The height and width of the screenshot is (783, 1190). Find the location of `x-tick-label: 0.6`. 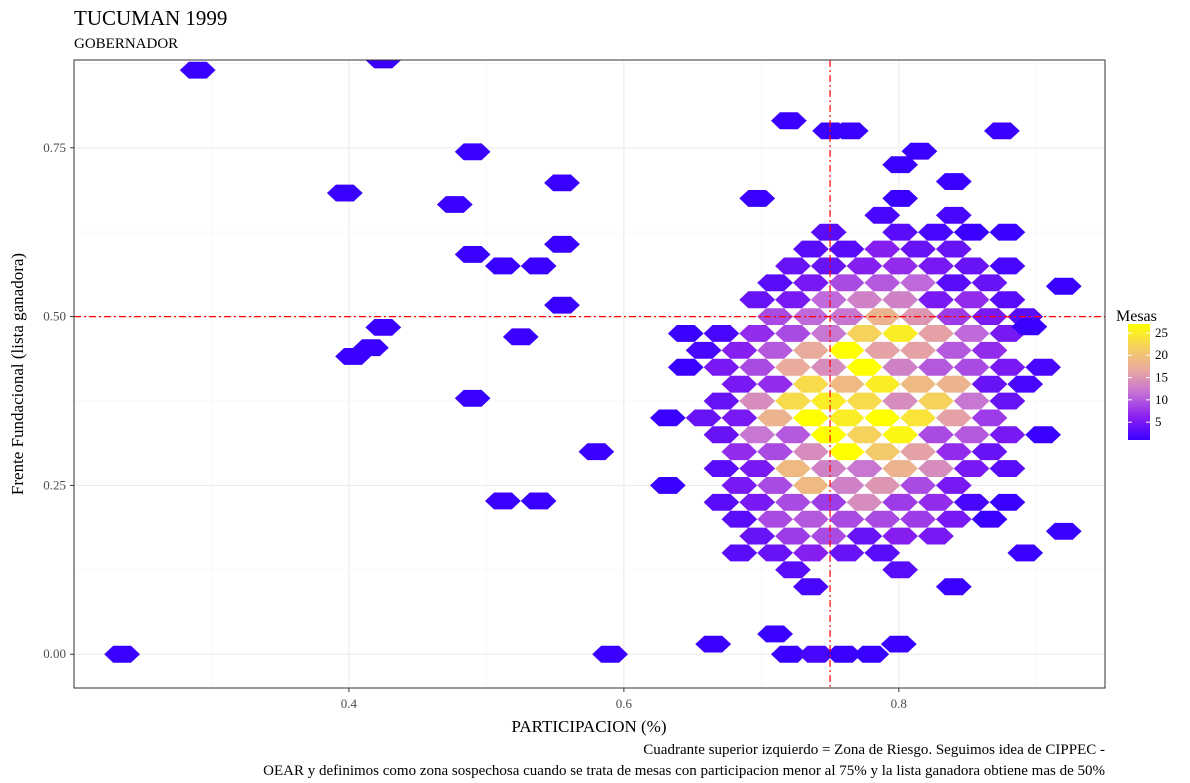

x-tick-label: 0.6 is located at coordinates (624, 703).